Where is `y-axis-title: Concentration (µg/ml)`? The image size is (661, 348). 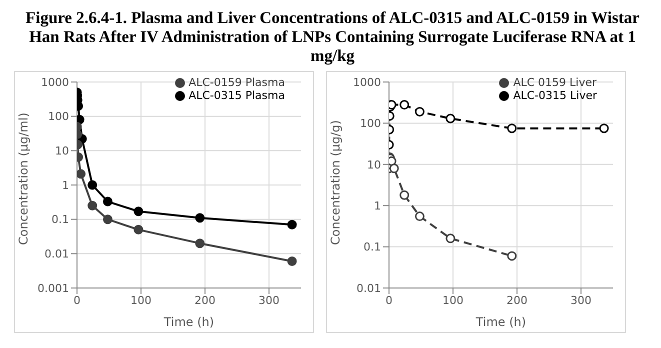 y-axis-title: Concentration (µg/ml) is located at coordinates (23, 178).